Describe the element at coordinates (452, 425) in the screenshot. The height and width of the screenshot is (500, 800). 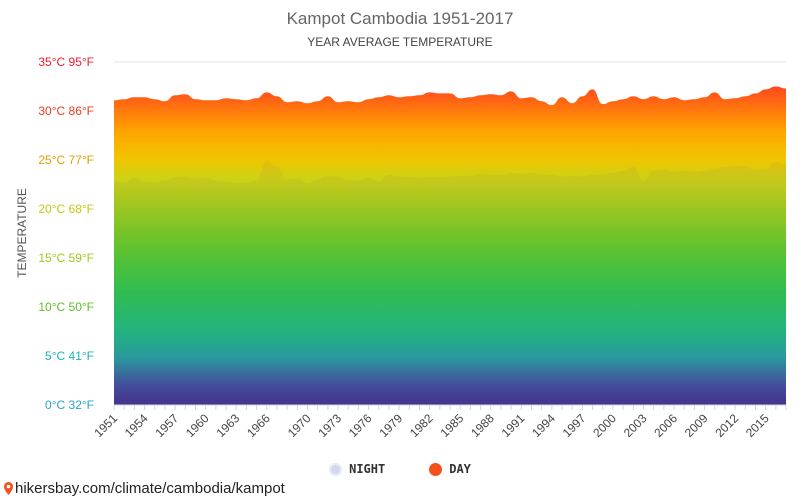
I see `x-tick-label: 1985` at that location.